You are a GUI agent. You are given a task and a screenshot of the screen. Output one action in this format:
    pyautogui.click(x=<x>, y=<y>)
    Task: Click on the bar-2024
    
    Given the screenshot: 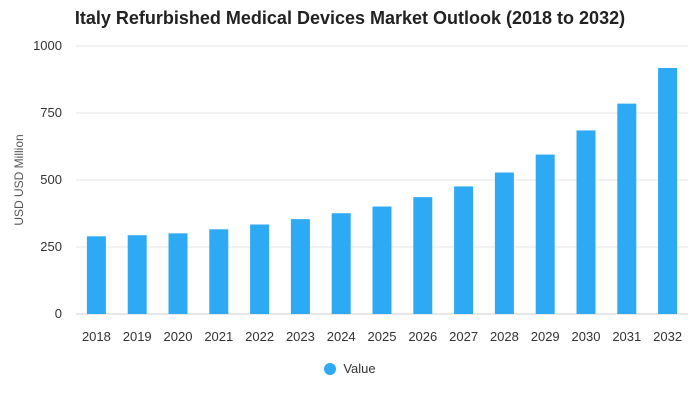 What is the action you would take?
    pyautogui.click(x=341, y=263)
    